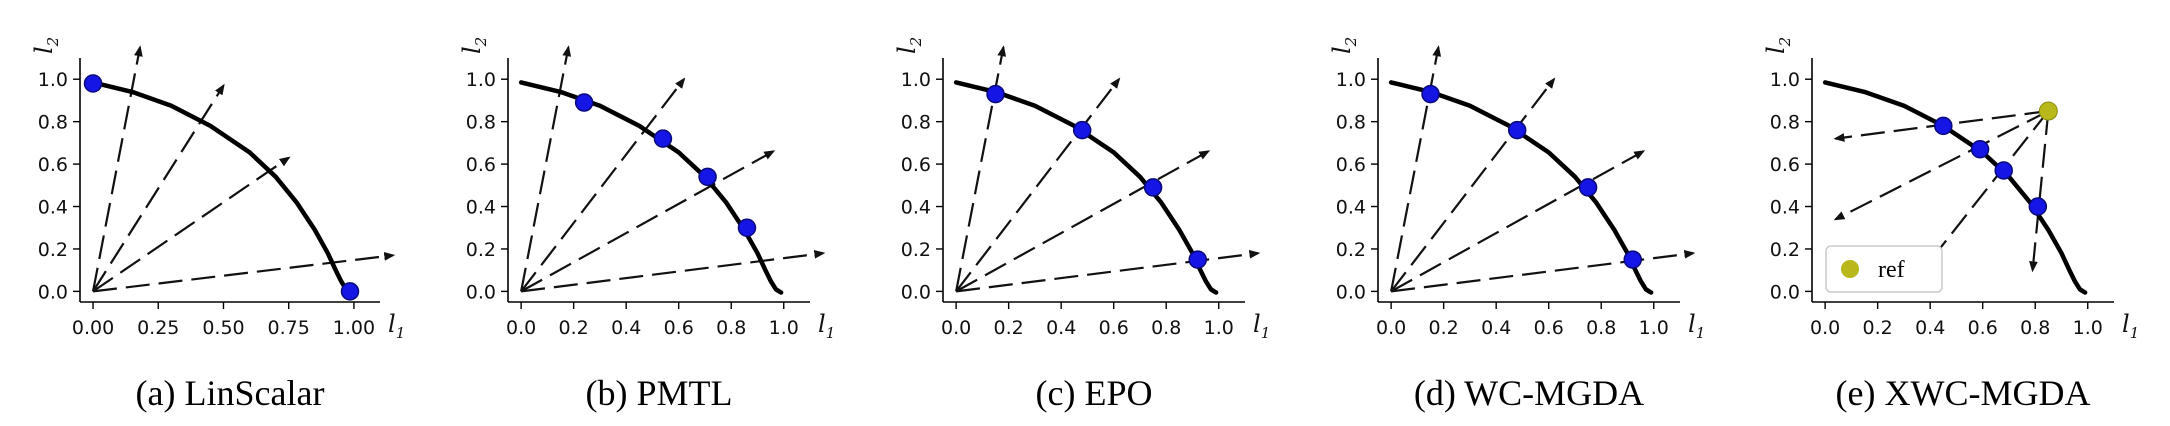 The height and width of the screenshot is (426, 2170). I want to click on legend-box, so click(1884, 269).